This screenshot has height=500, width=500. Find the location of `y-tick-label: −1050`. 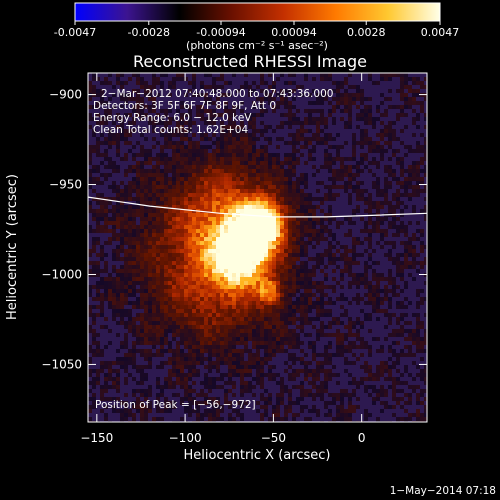

y-tick-label: −1050 is located at coordinates (61, 364).